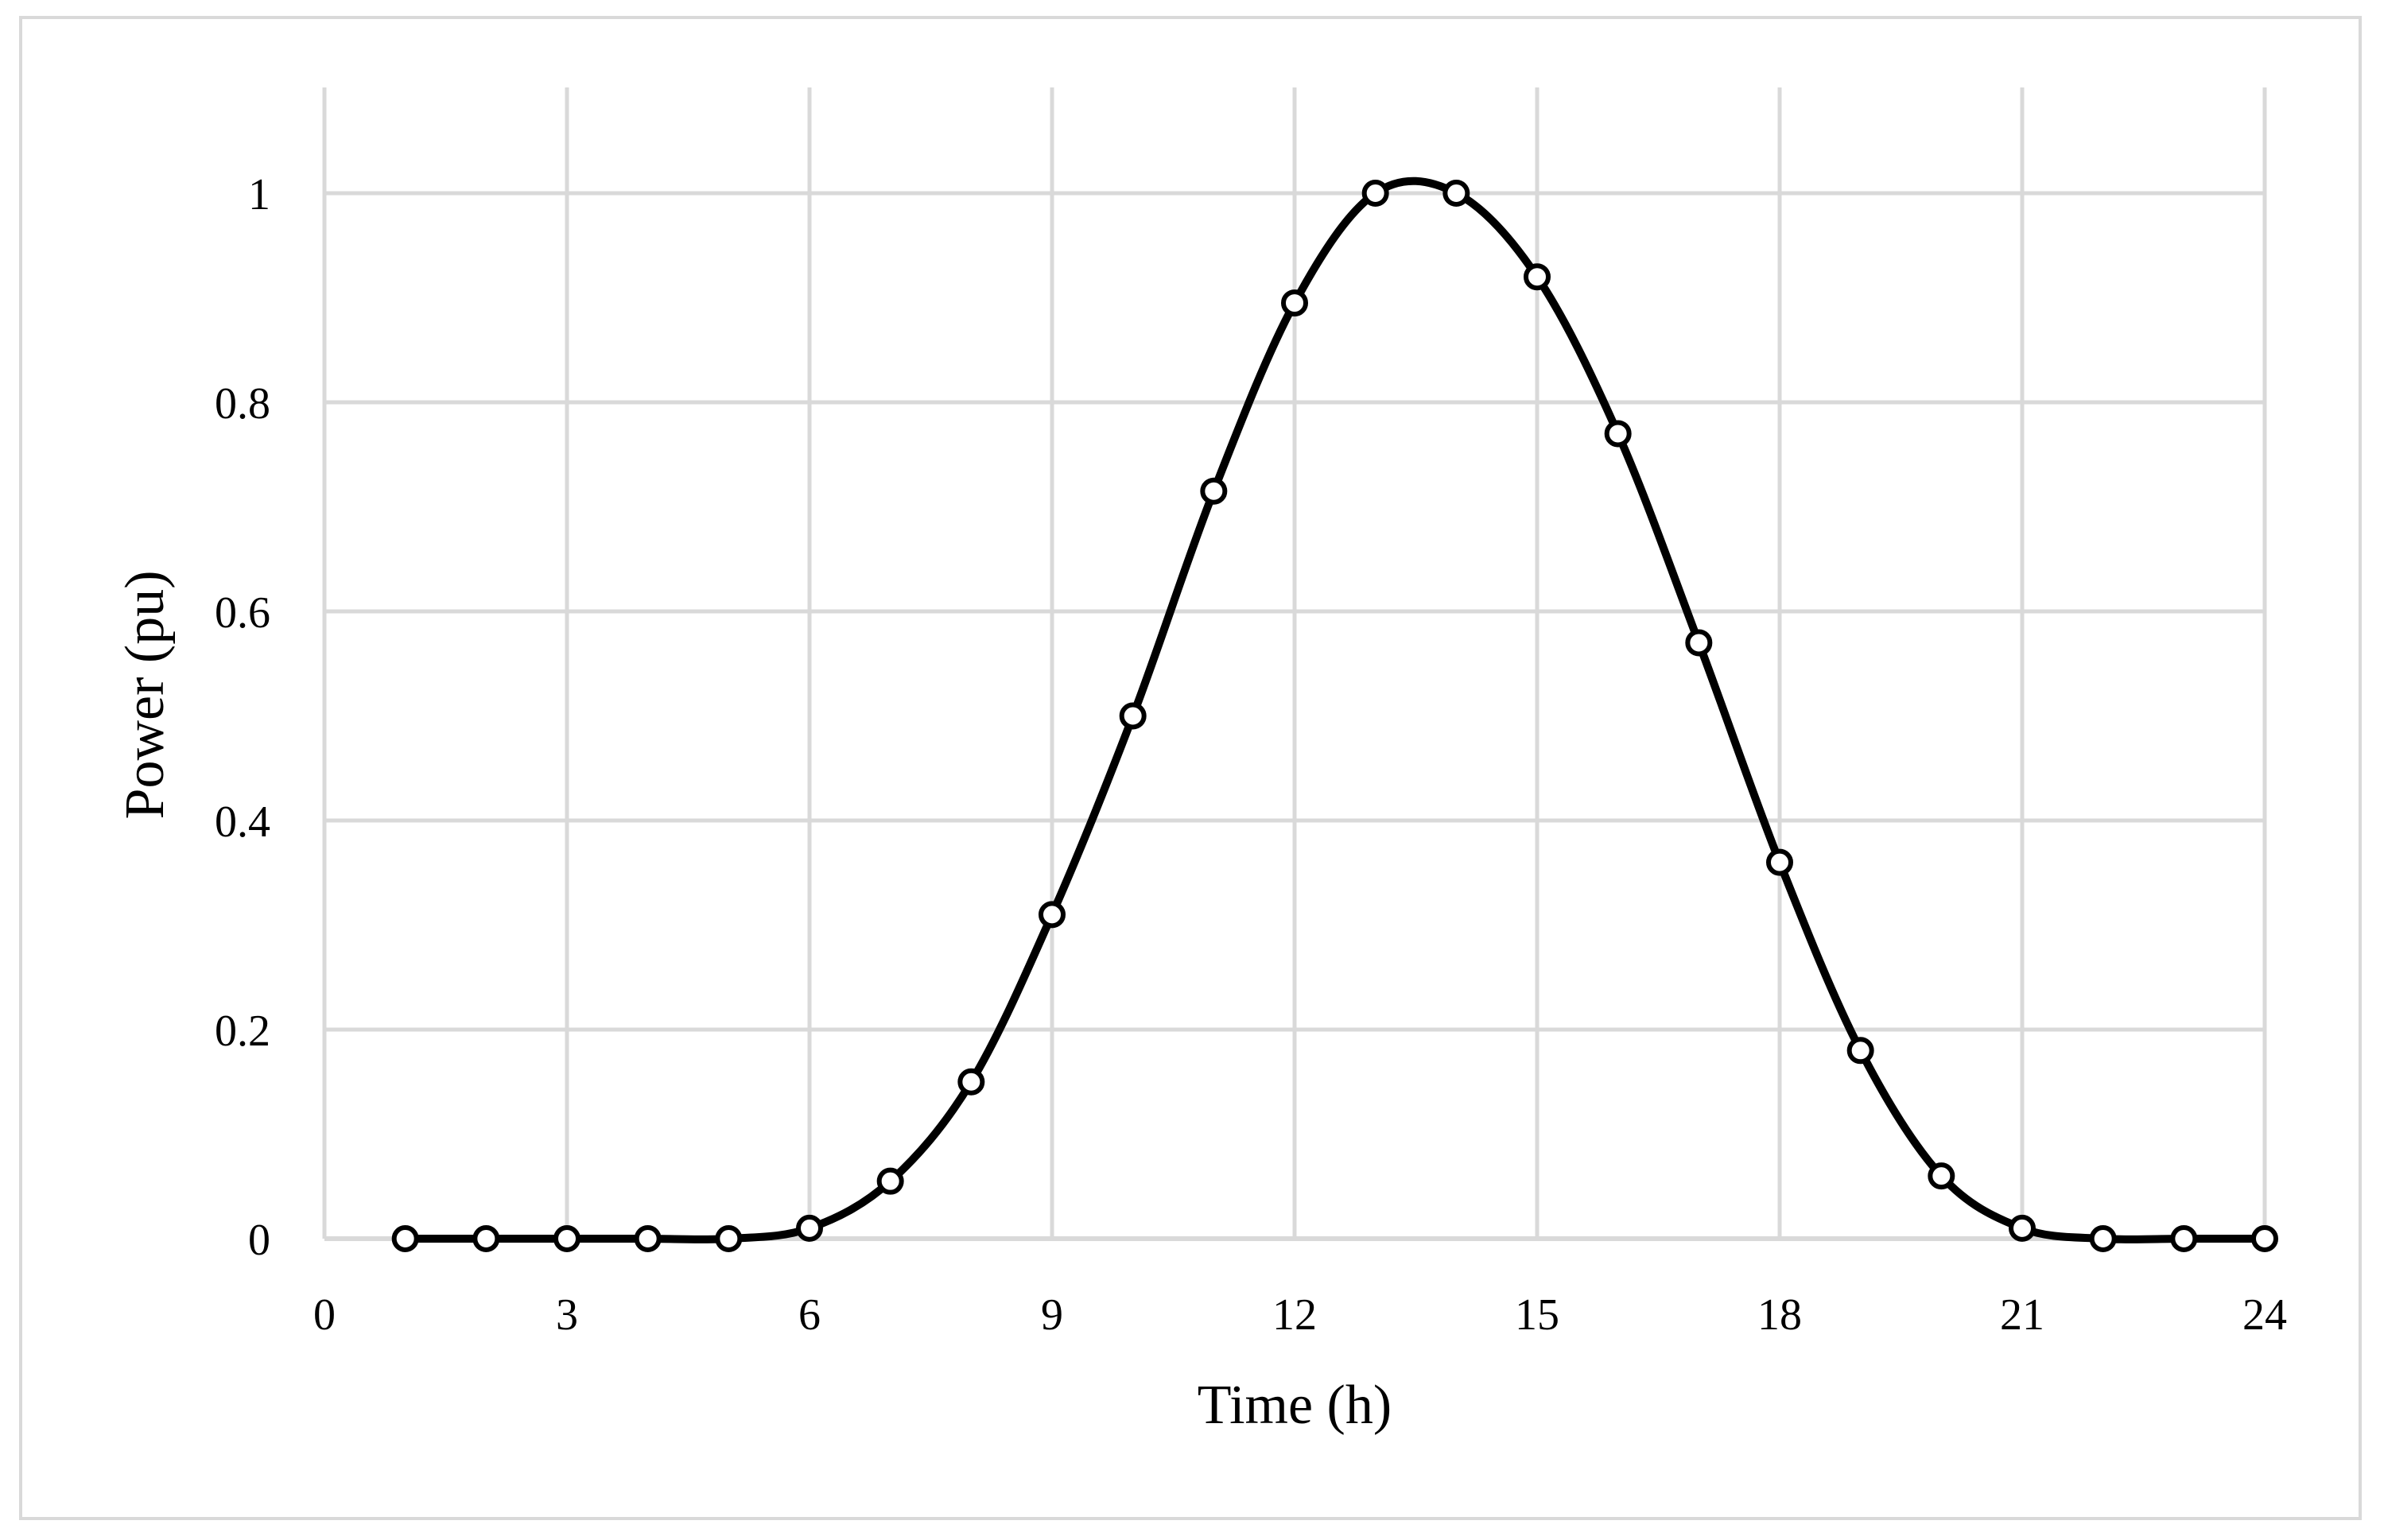 The width and height of the screenshot is (2384, 1540). Describe the element at coordinates (242, 717) in the screenshot. I see `y-tick-labels: 0 0.2 0.4 0.6 0.8 1` at that location.